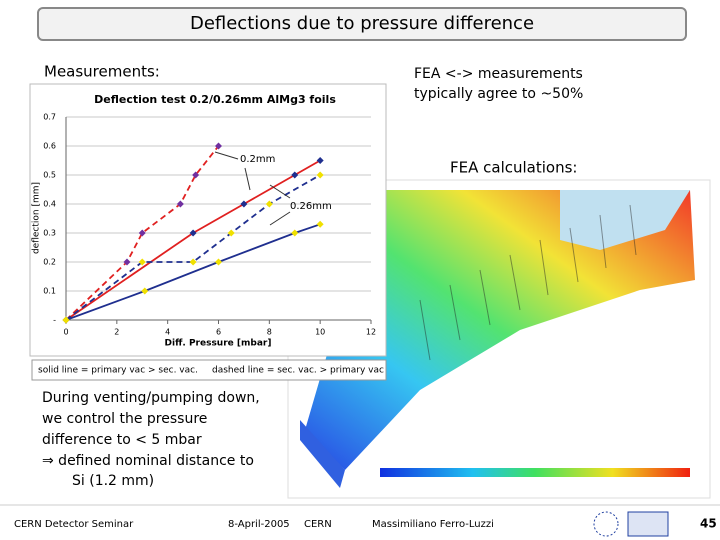 The image size is (720, 540). I want to click on slide-title: Deflections due to pressure difference, so click(362, 23).